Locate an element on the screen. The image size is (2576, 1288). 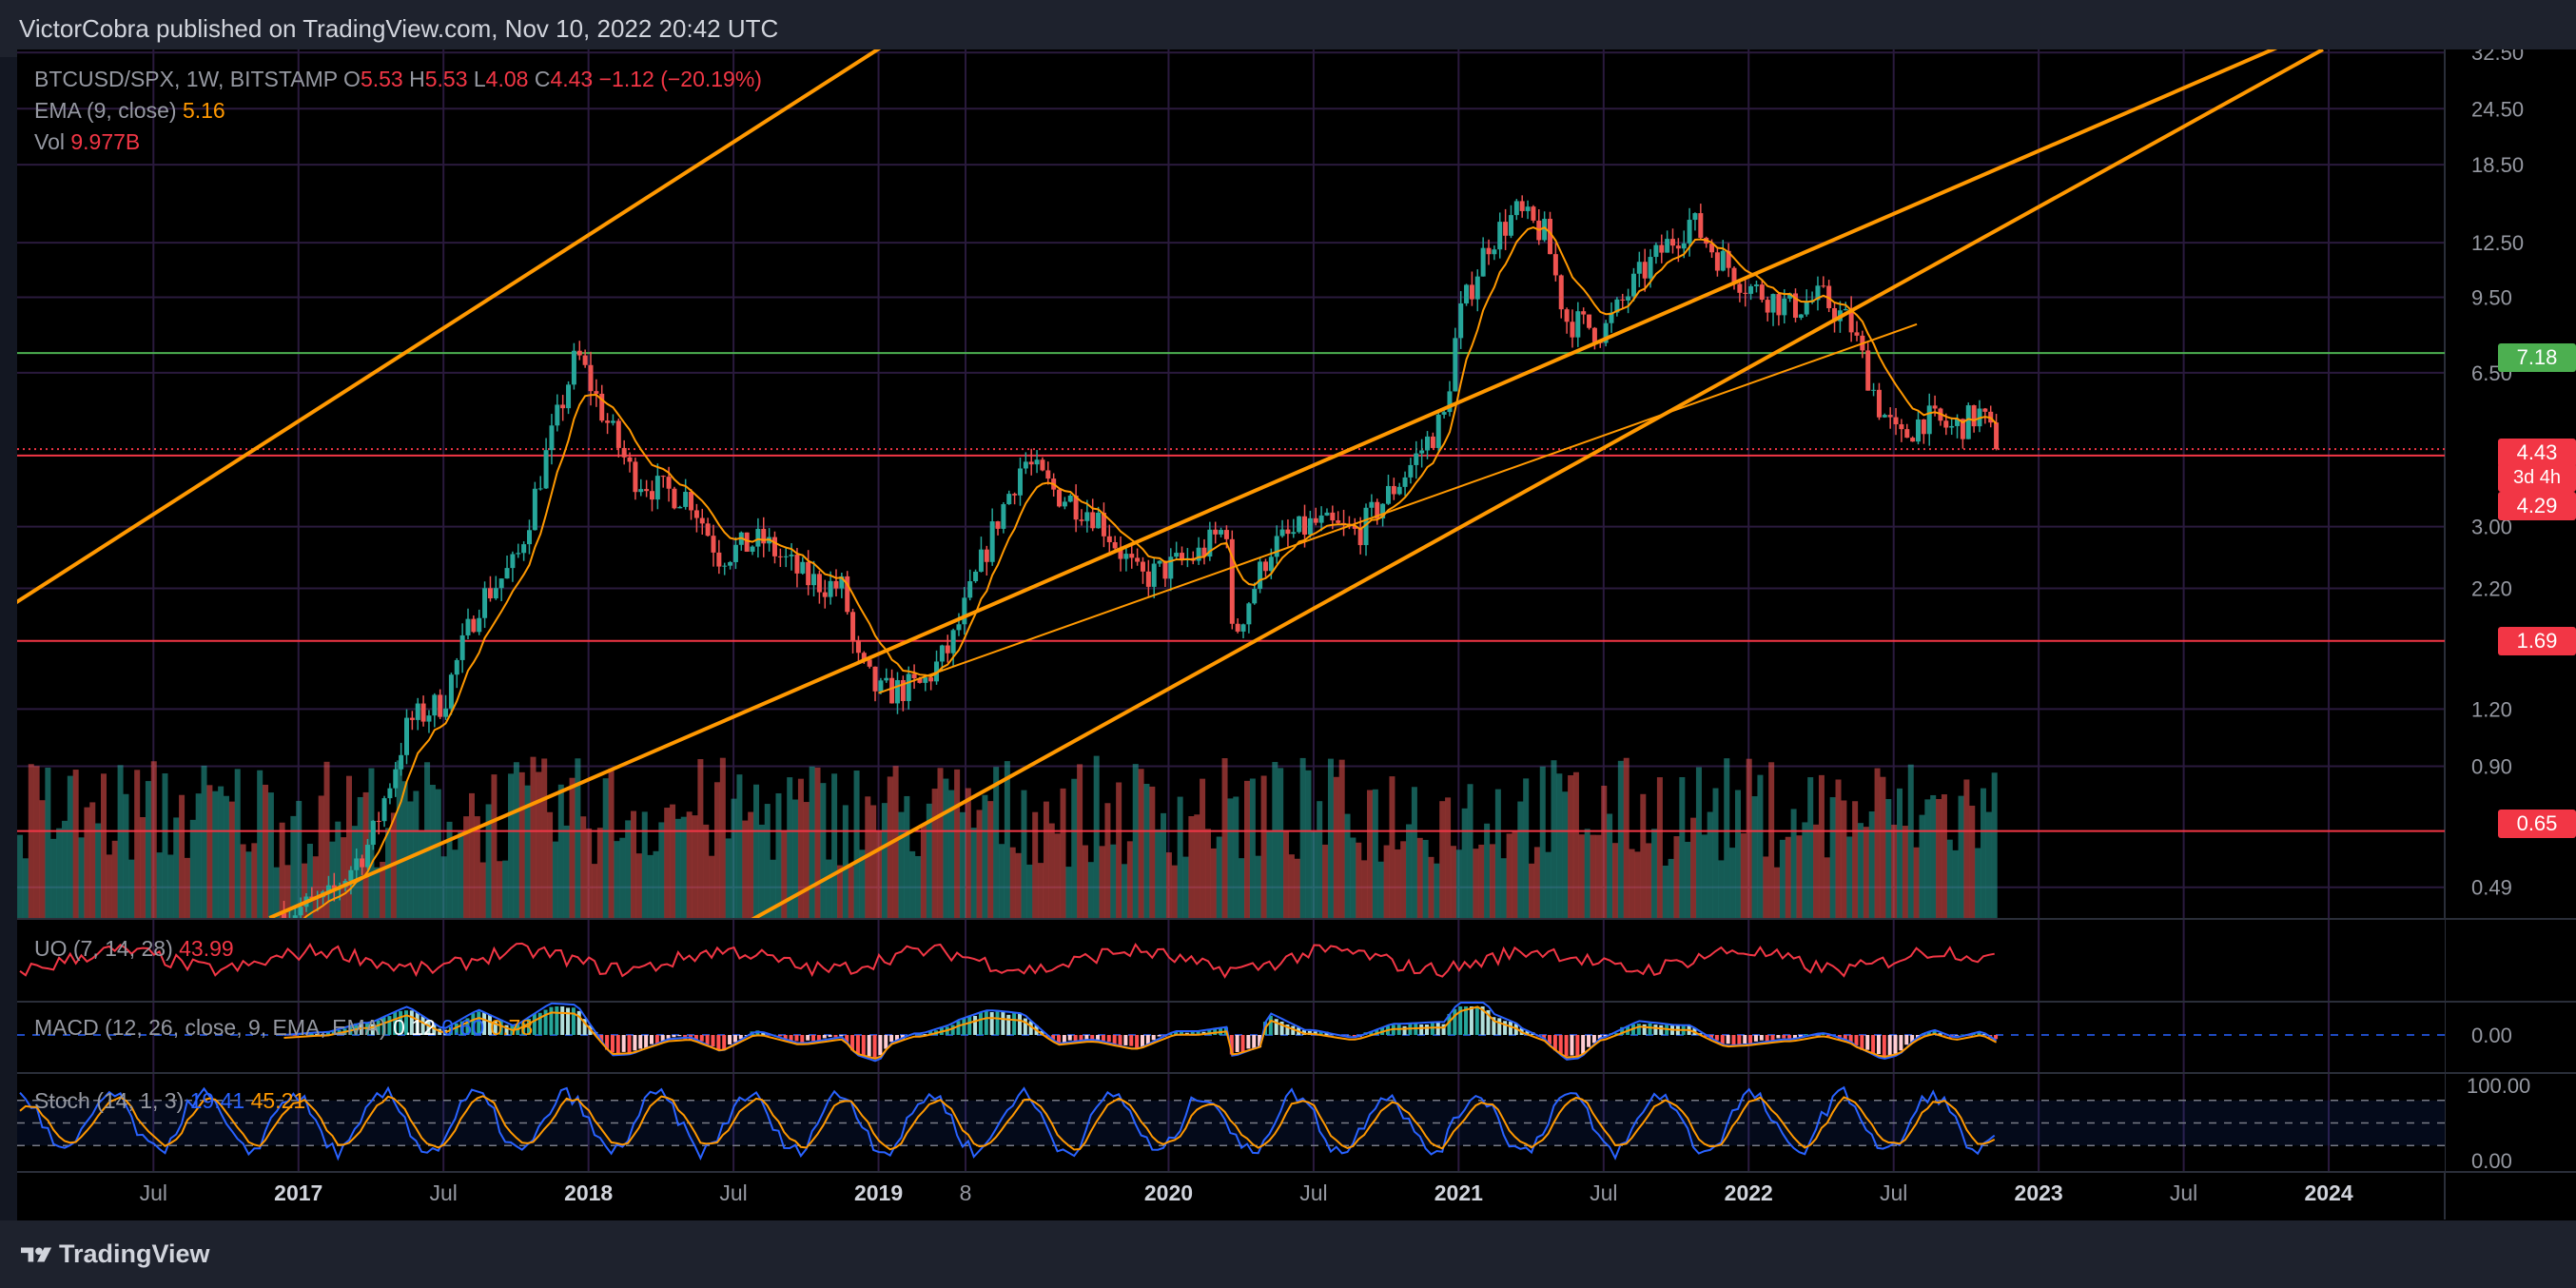
time-tick-label: Jul is located at coordinates (1313, 1193).